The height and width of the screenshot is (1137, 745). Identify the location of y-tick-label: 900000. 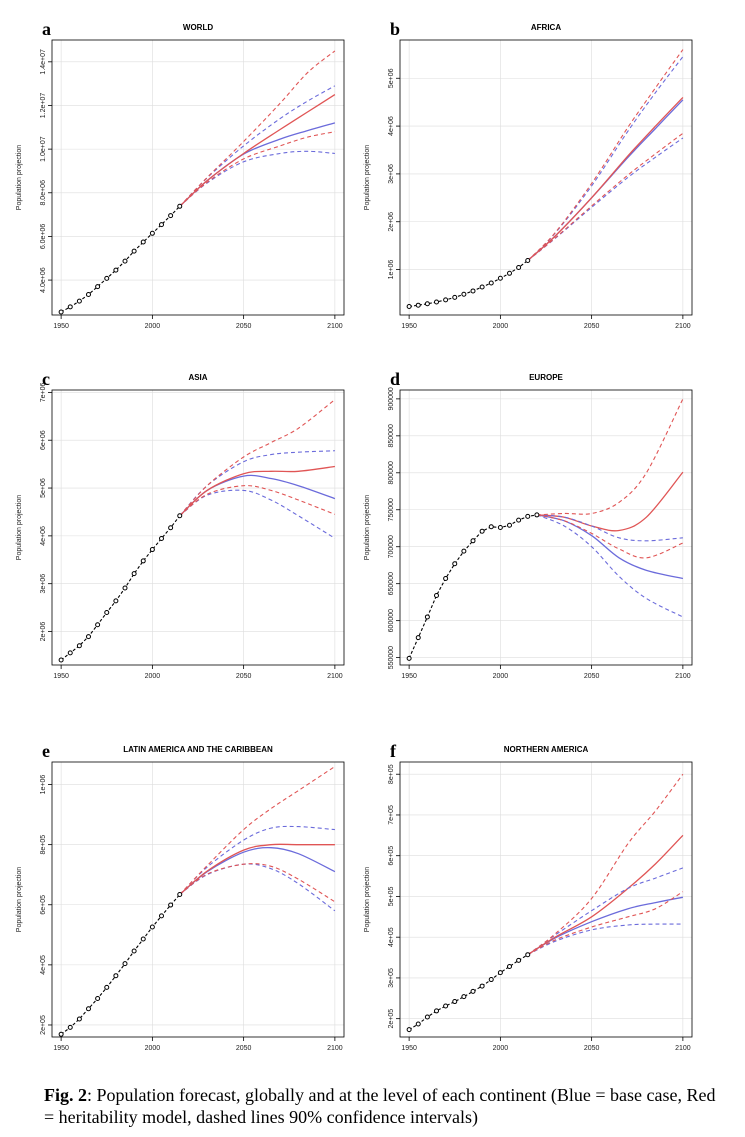
(391, 398).